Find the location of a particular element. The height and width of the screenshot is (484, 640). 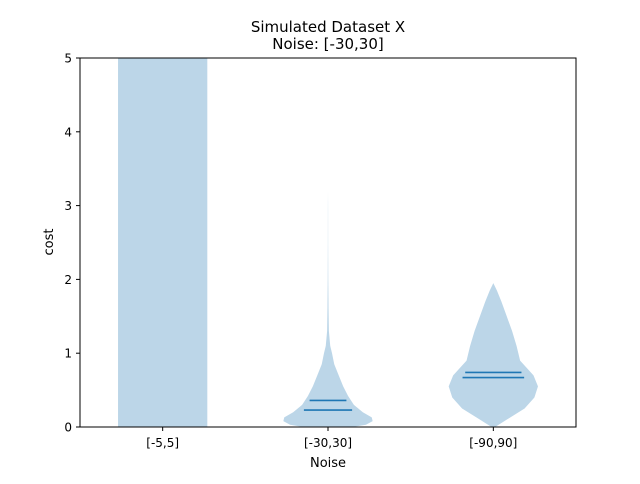

y-axis: 0 1 2 3 4 5 is located at coordinates (72, 243).